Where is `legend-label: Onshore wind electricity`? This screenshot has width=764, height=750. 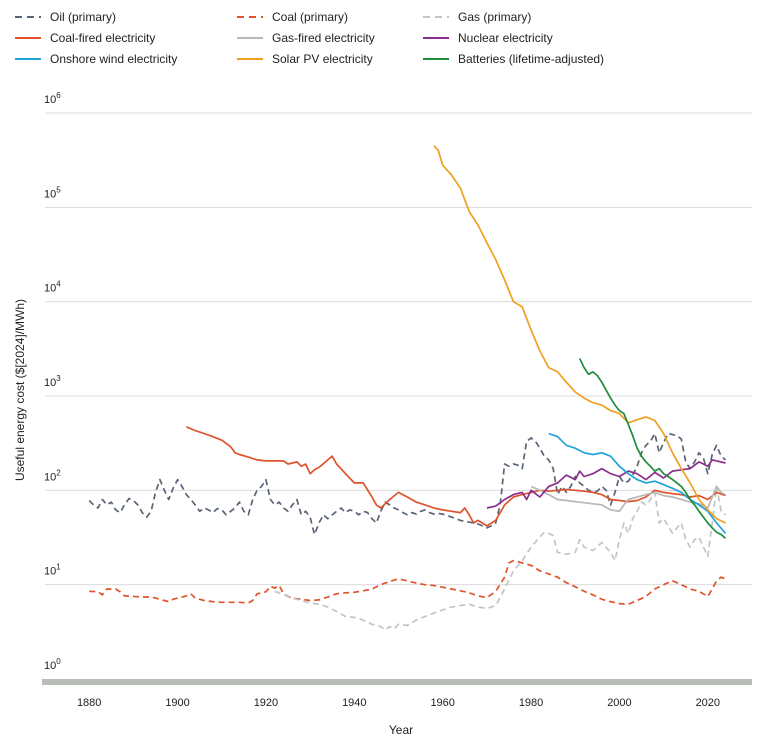
legend-label: Onshore wind electricity is located at coordinates (114, 59).